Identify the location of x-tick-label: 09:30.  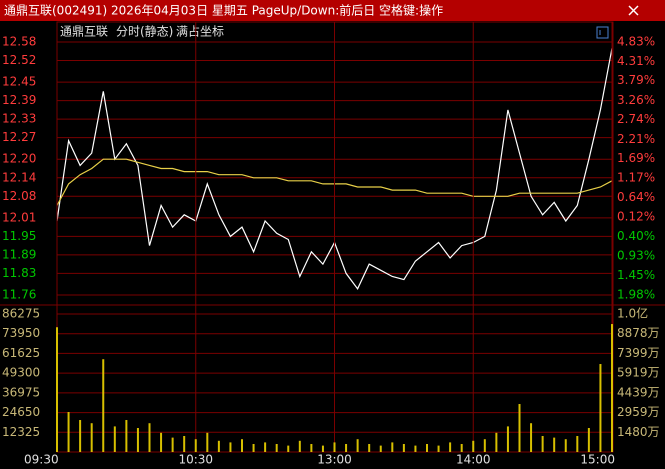
(41, 460).